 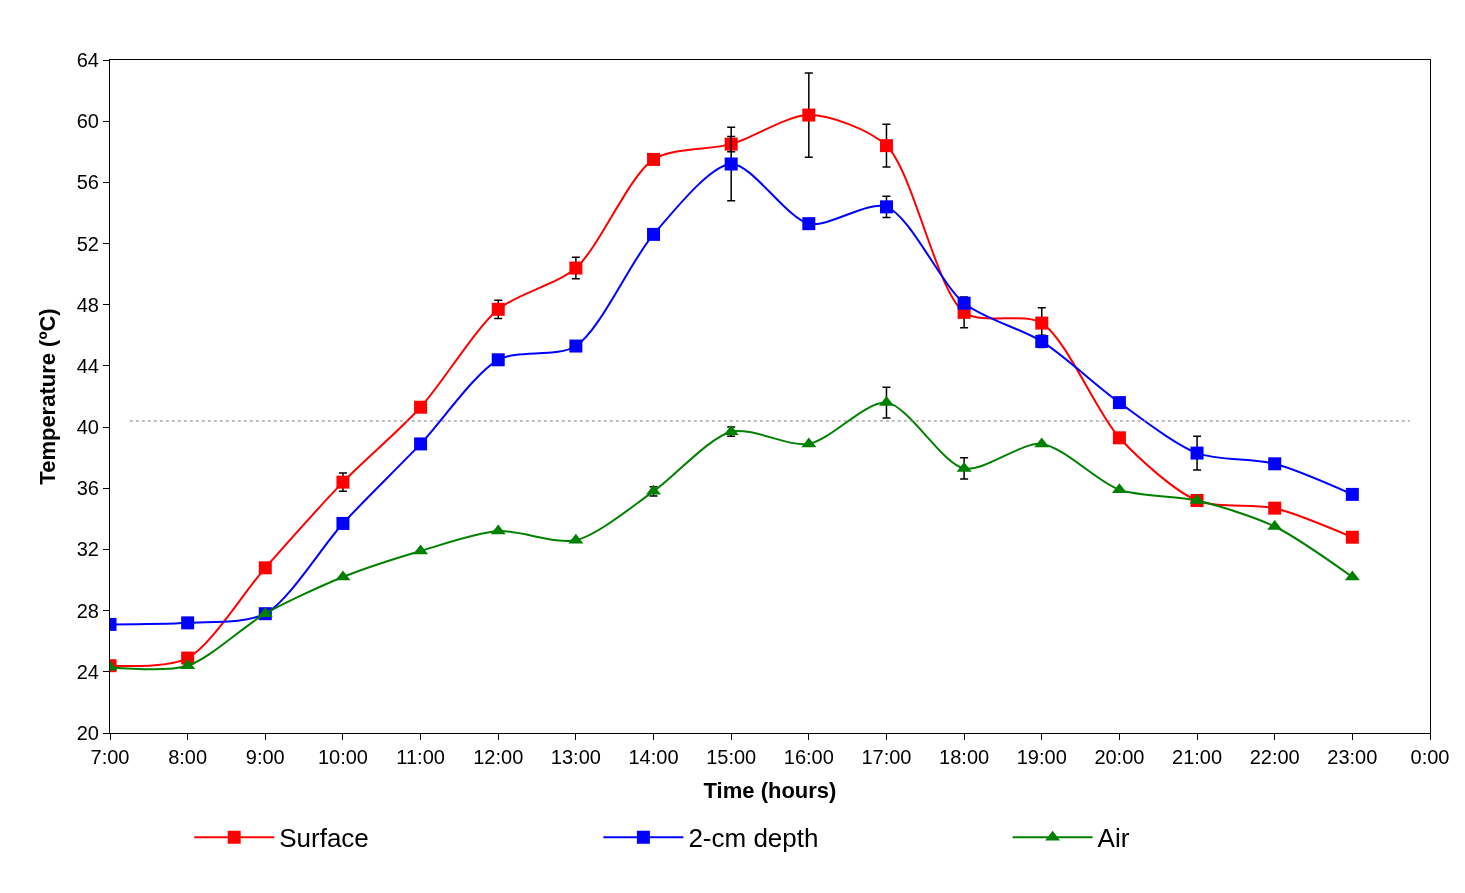 I want to click on x-tick-label: 9:00, so click(x=265, y=757).